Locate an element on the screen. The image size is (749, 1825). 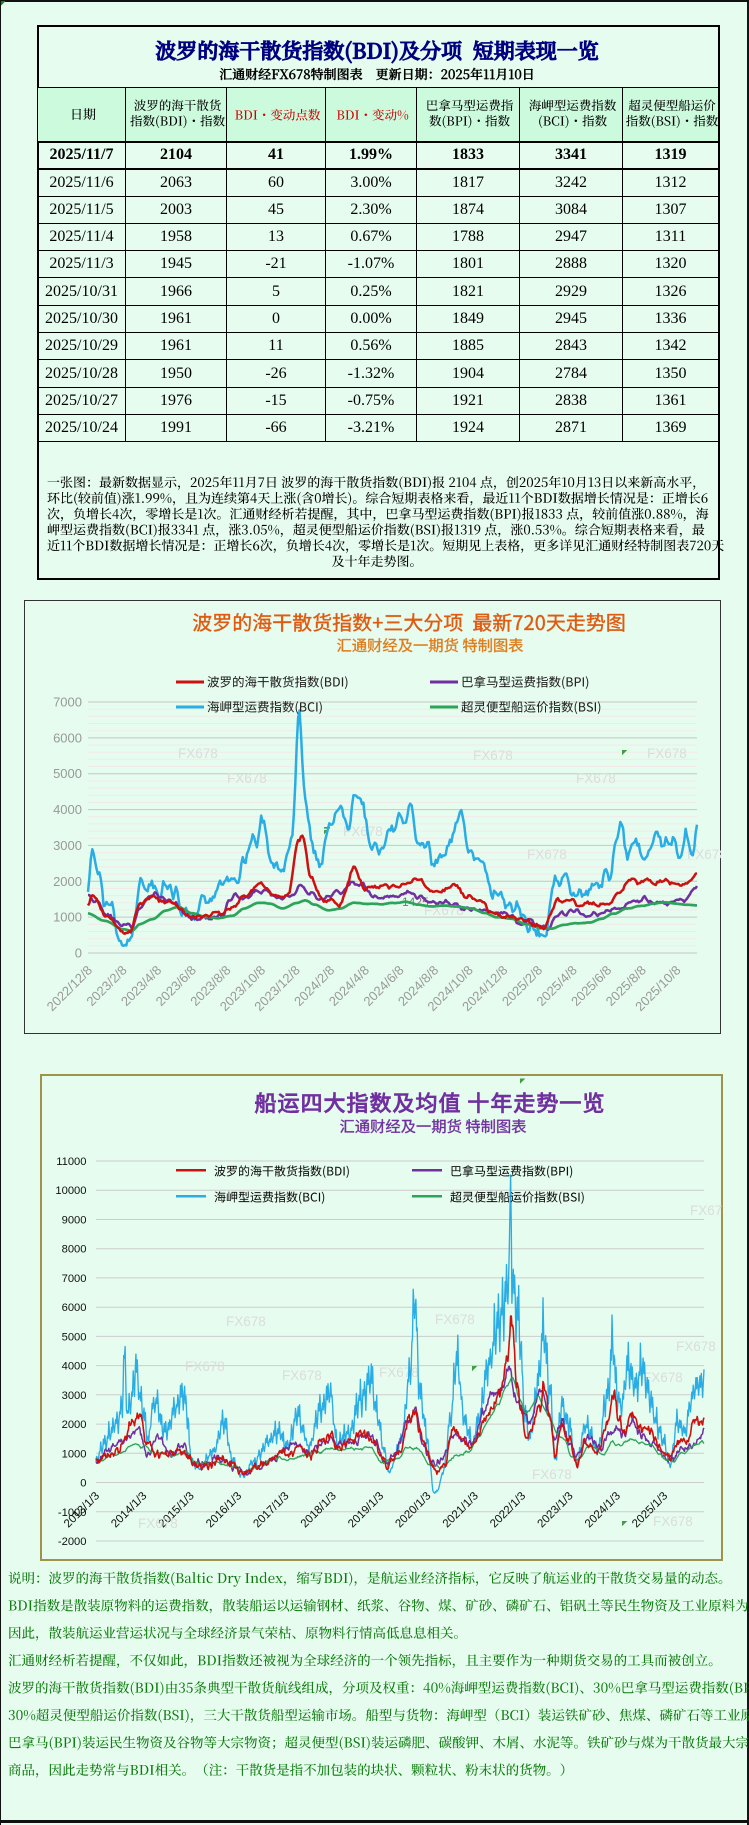
svg-text: 2024/1/3 is located at coordinates (603, 1510).